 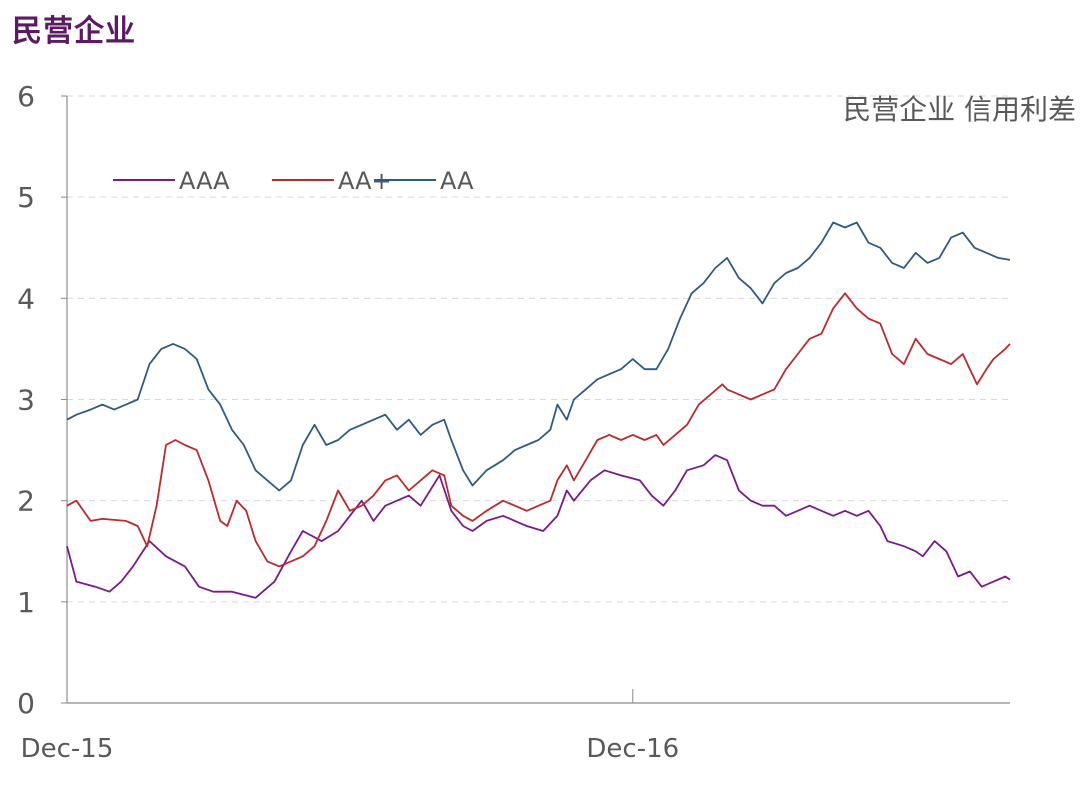 What do you see at coordinates (26, 197) in the screenshot?
I see `y-tick-label: 5` at bounding box center [26, 197].